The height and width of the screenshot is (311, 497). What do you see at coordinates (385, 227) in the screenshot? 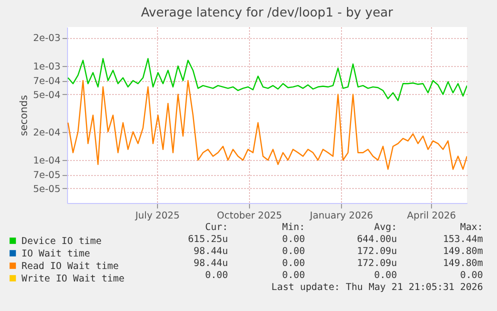
I see `text: Avg:` at bounding box center [385, 227].